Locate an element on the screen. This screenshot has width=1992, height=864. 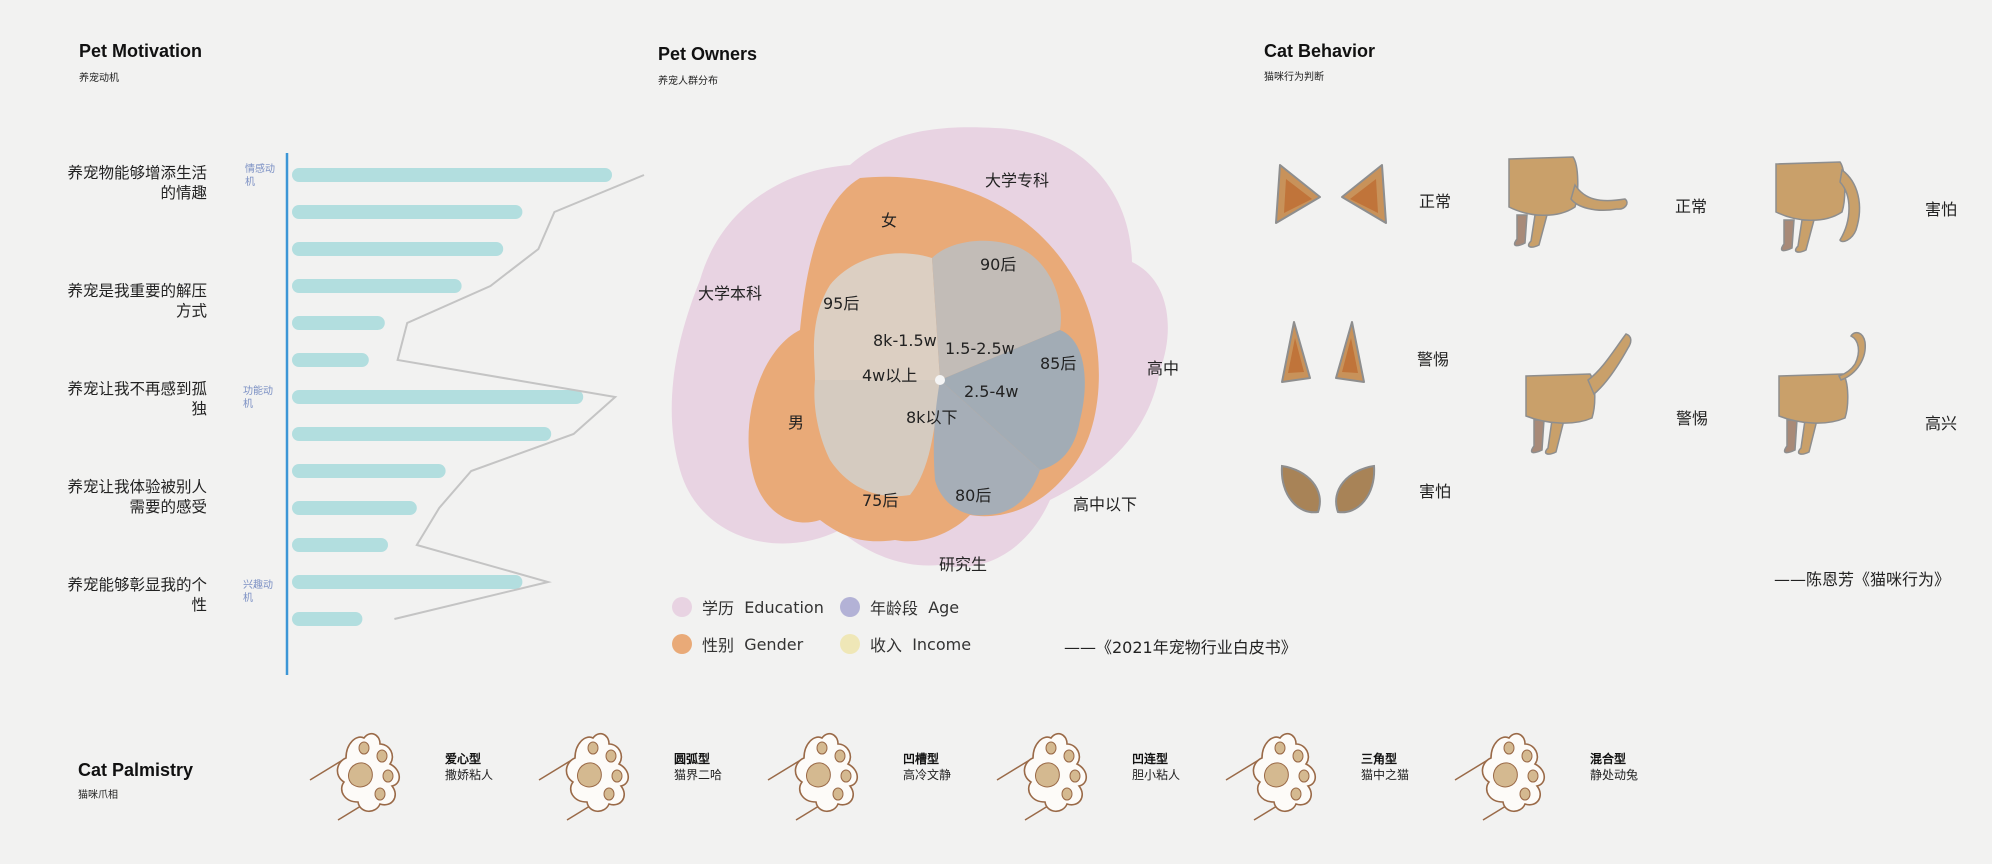
tail-label-normal: 正常 is located at coordinates (1691, 206).